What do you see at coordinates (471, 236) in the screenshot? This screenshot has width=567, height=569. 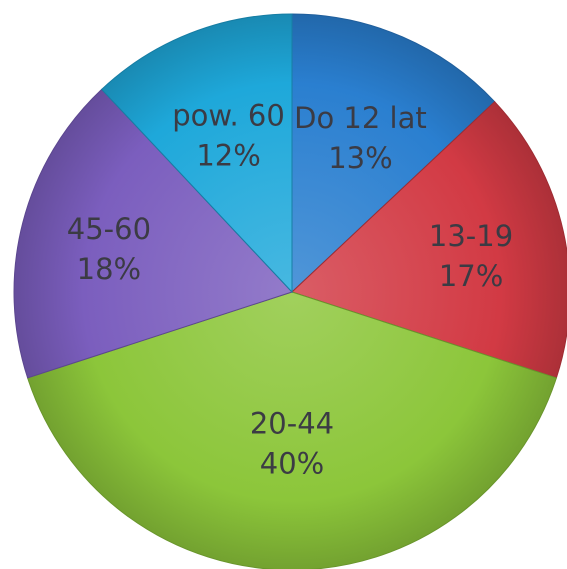 I see `slice-category-label: 13-19` at bounding box center [471, 236].